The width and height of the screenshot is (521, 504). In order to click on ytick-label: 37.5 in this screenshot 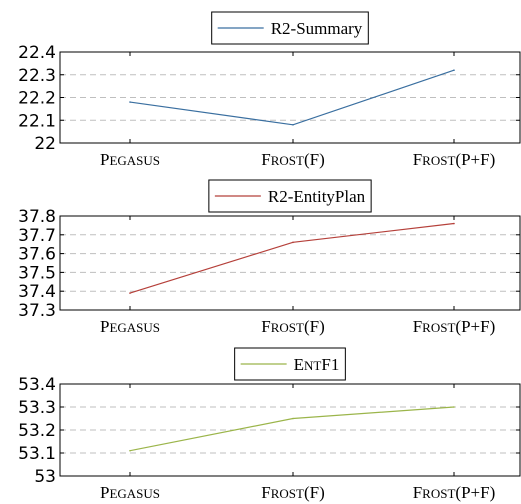, I will do `click(37, 273)`.